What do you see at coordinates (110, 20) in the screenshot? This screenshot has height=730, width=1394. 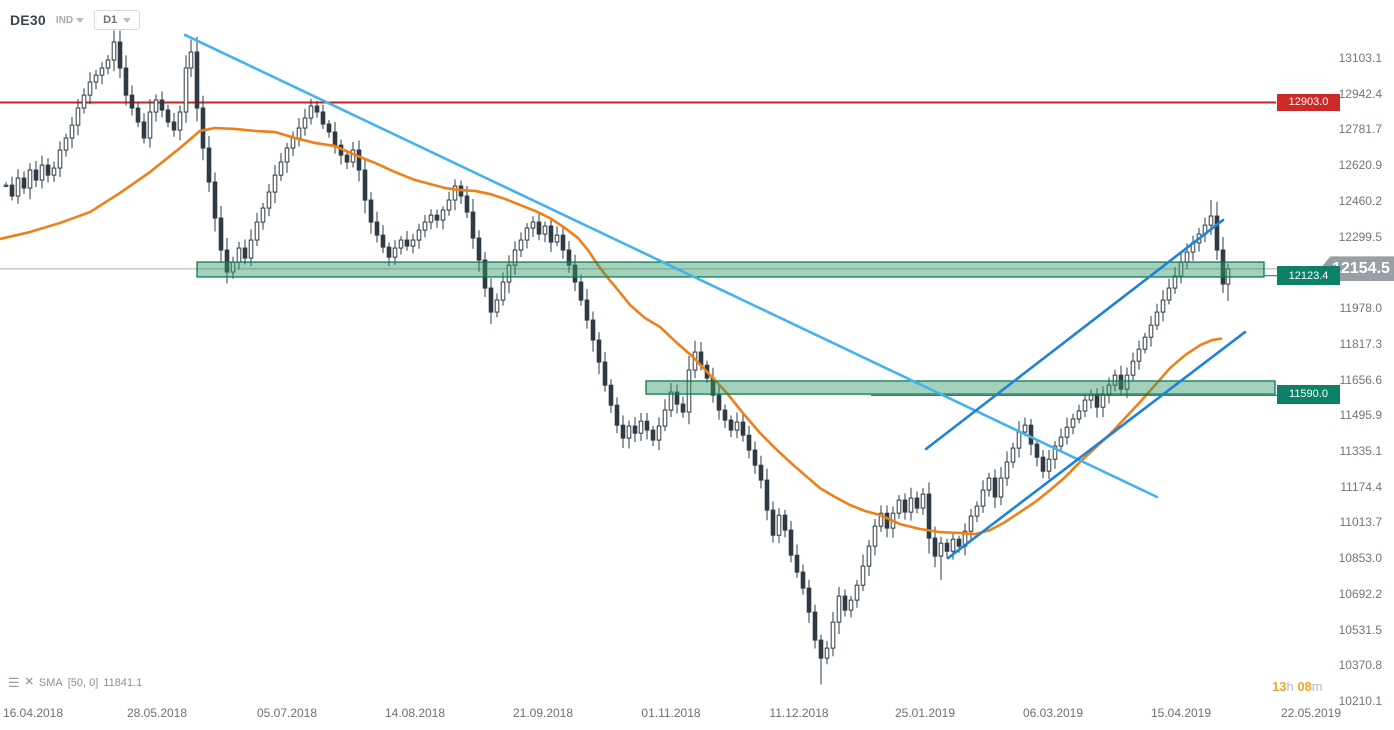 I see `timeframe-label: D1` at bounding box center [110, 20].